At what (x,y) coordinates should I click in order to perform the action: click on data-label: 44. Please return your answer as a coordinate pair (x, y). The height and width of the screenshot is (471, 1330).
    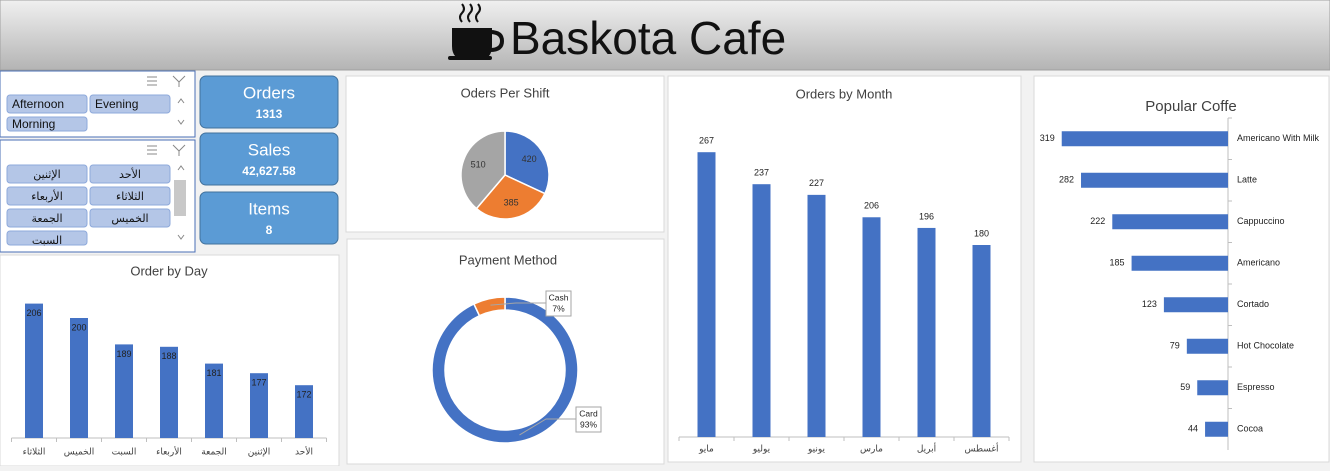
    Looking at the image, I should click on (1193, 429).